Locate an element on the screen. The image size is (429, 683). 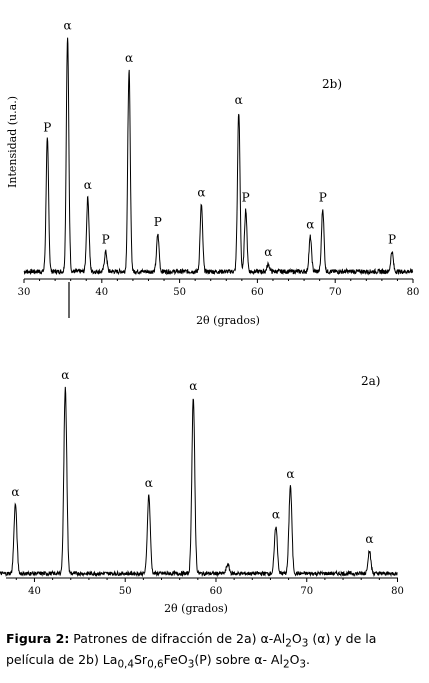
caption-text: . is located at coordinates (308, 659).